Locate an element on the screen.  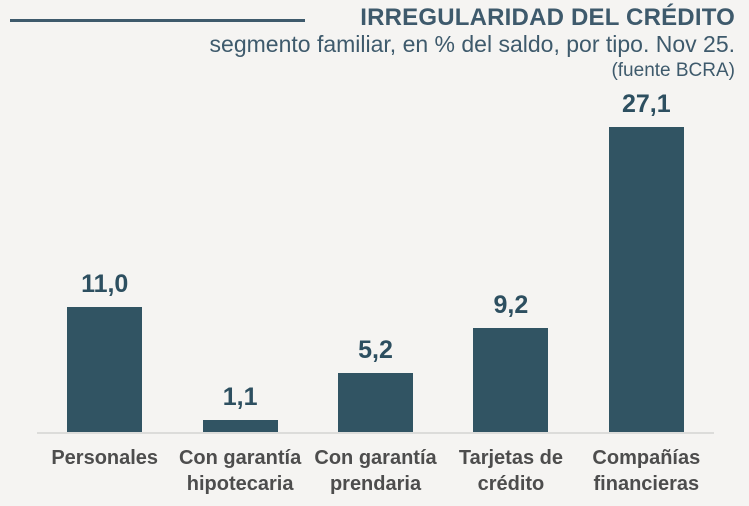
bar-category-label: Tarjetas de crédito is located at coordinates (510, 471).